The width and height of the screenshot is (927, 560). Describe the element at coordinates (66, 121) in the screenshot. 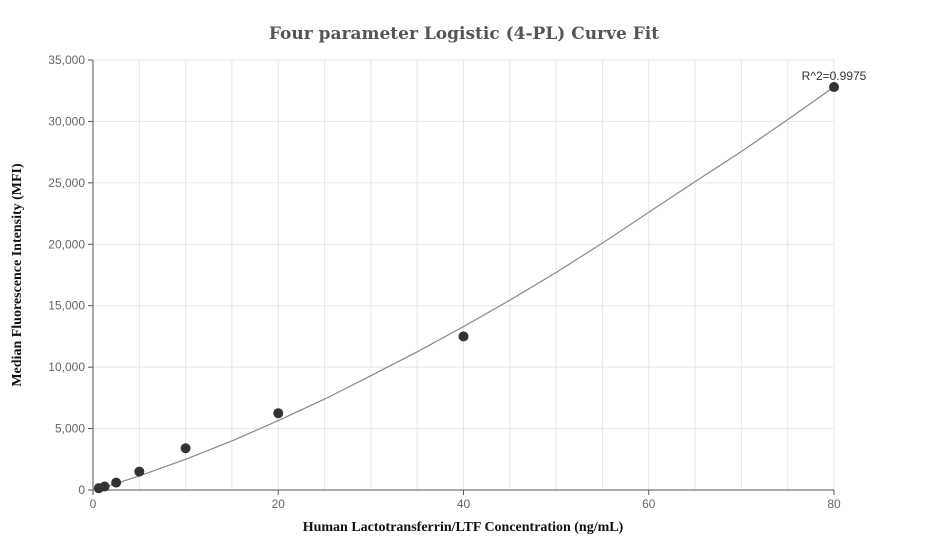

I see `y-tick-label: 30,000` at that location.